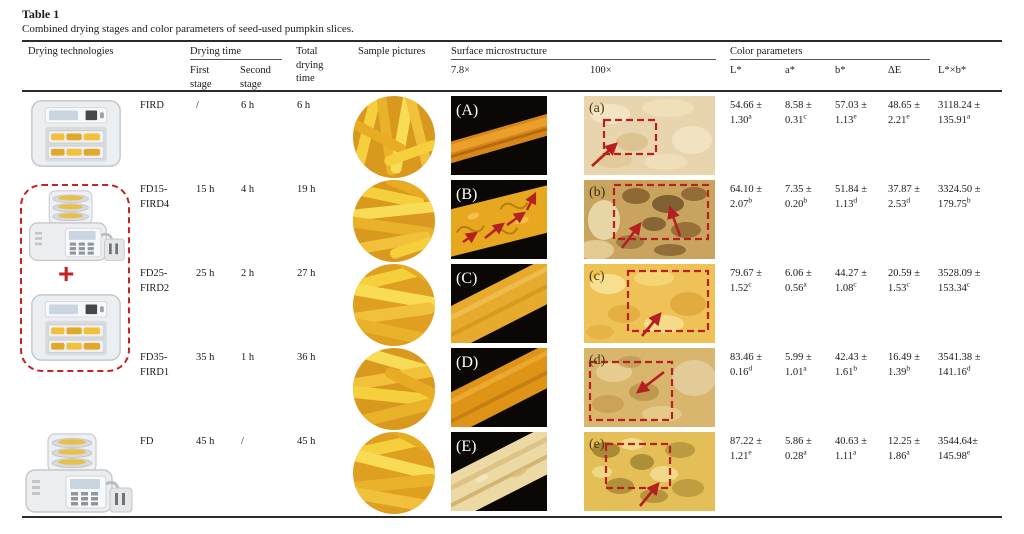 This screenshot has width=1024, height=534. Describe the element at coordinates (155, 197) in the screenshot. I see `row-code: FD15-FIRD4` at that location.